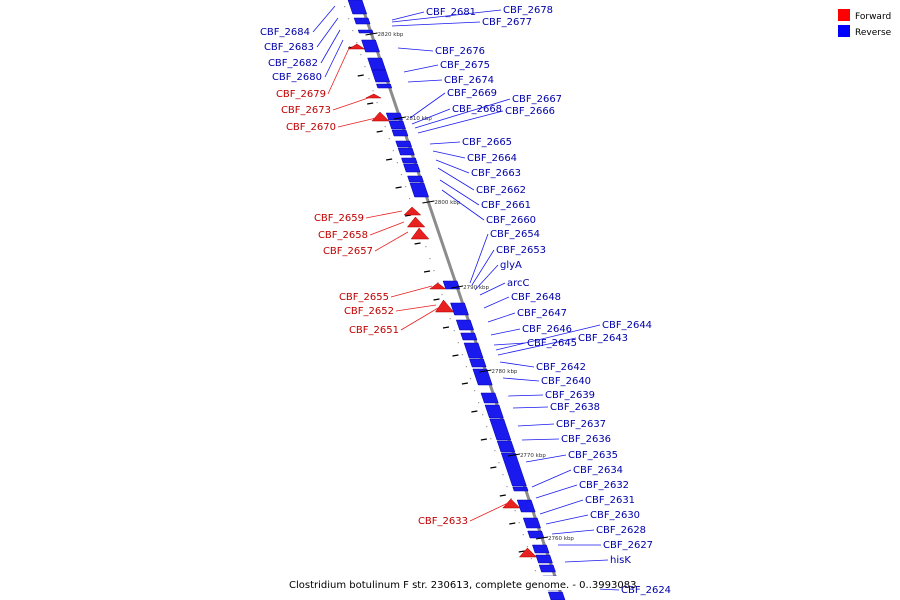 The image size is (900, 600). What do you see at coordinates (369, 311) in the screenshot?
I see `forward-gene-label: CBF_2652` at bounding box center [369, 311].